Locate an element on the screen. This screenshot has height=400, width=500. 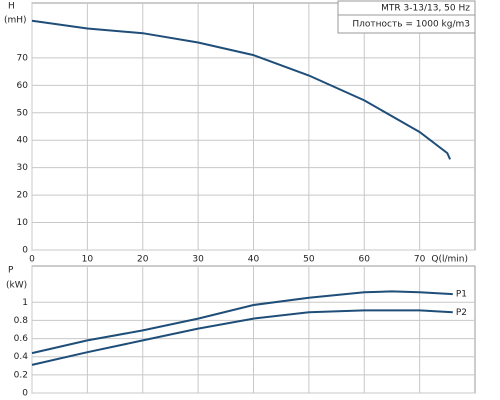
x-tick-label: 60 is located at coordinates (365, 260).